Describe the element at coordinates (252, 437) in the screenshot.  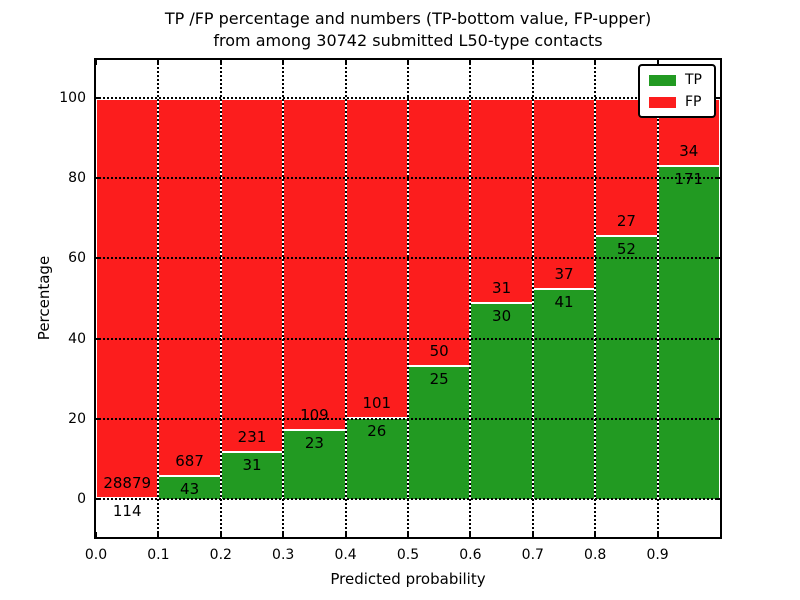
I see `fp-count-label: 231` at that location.